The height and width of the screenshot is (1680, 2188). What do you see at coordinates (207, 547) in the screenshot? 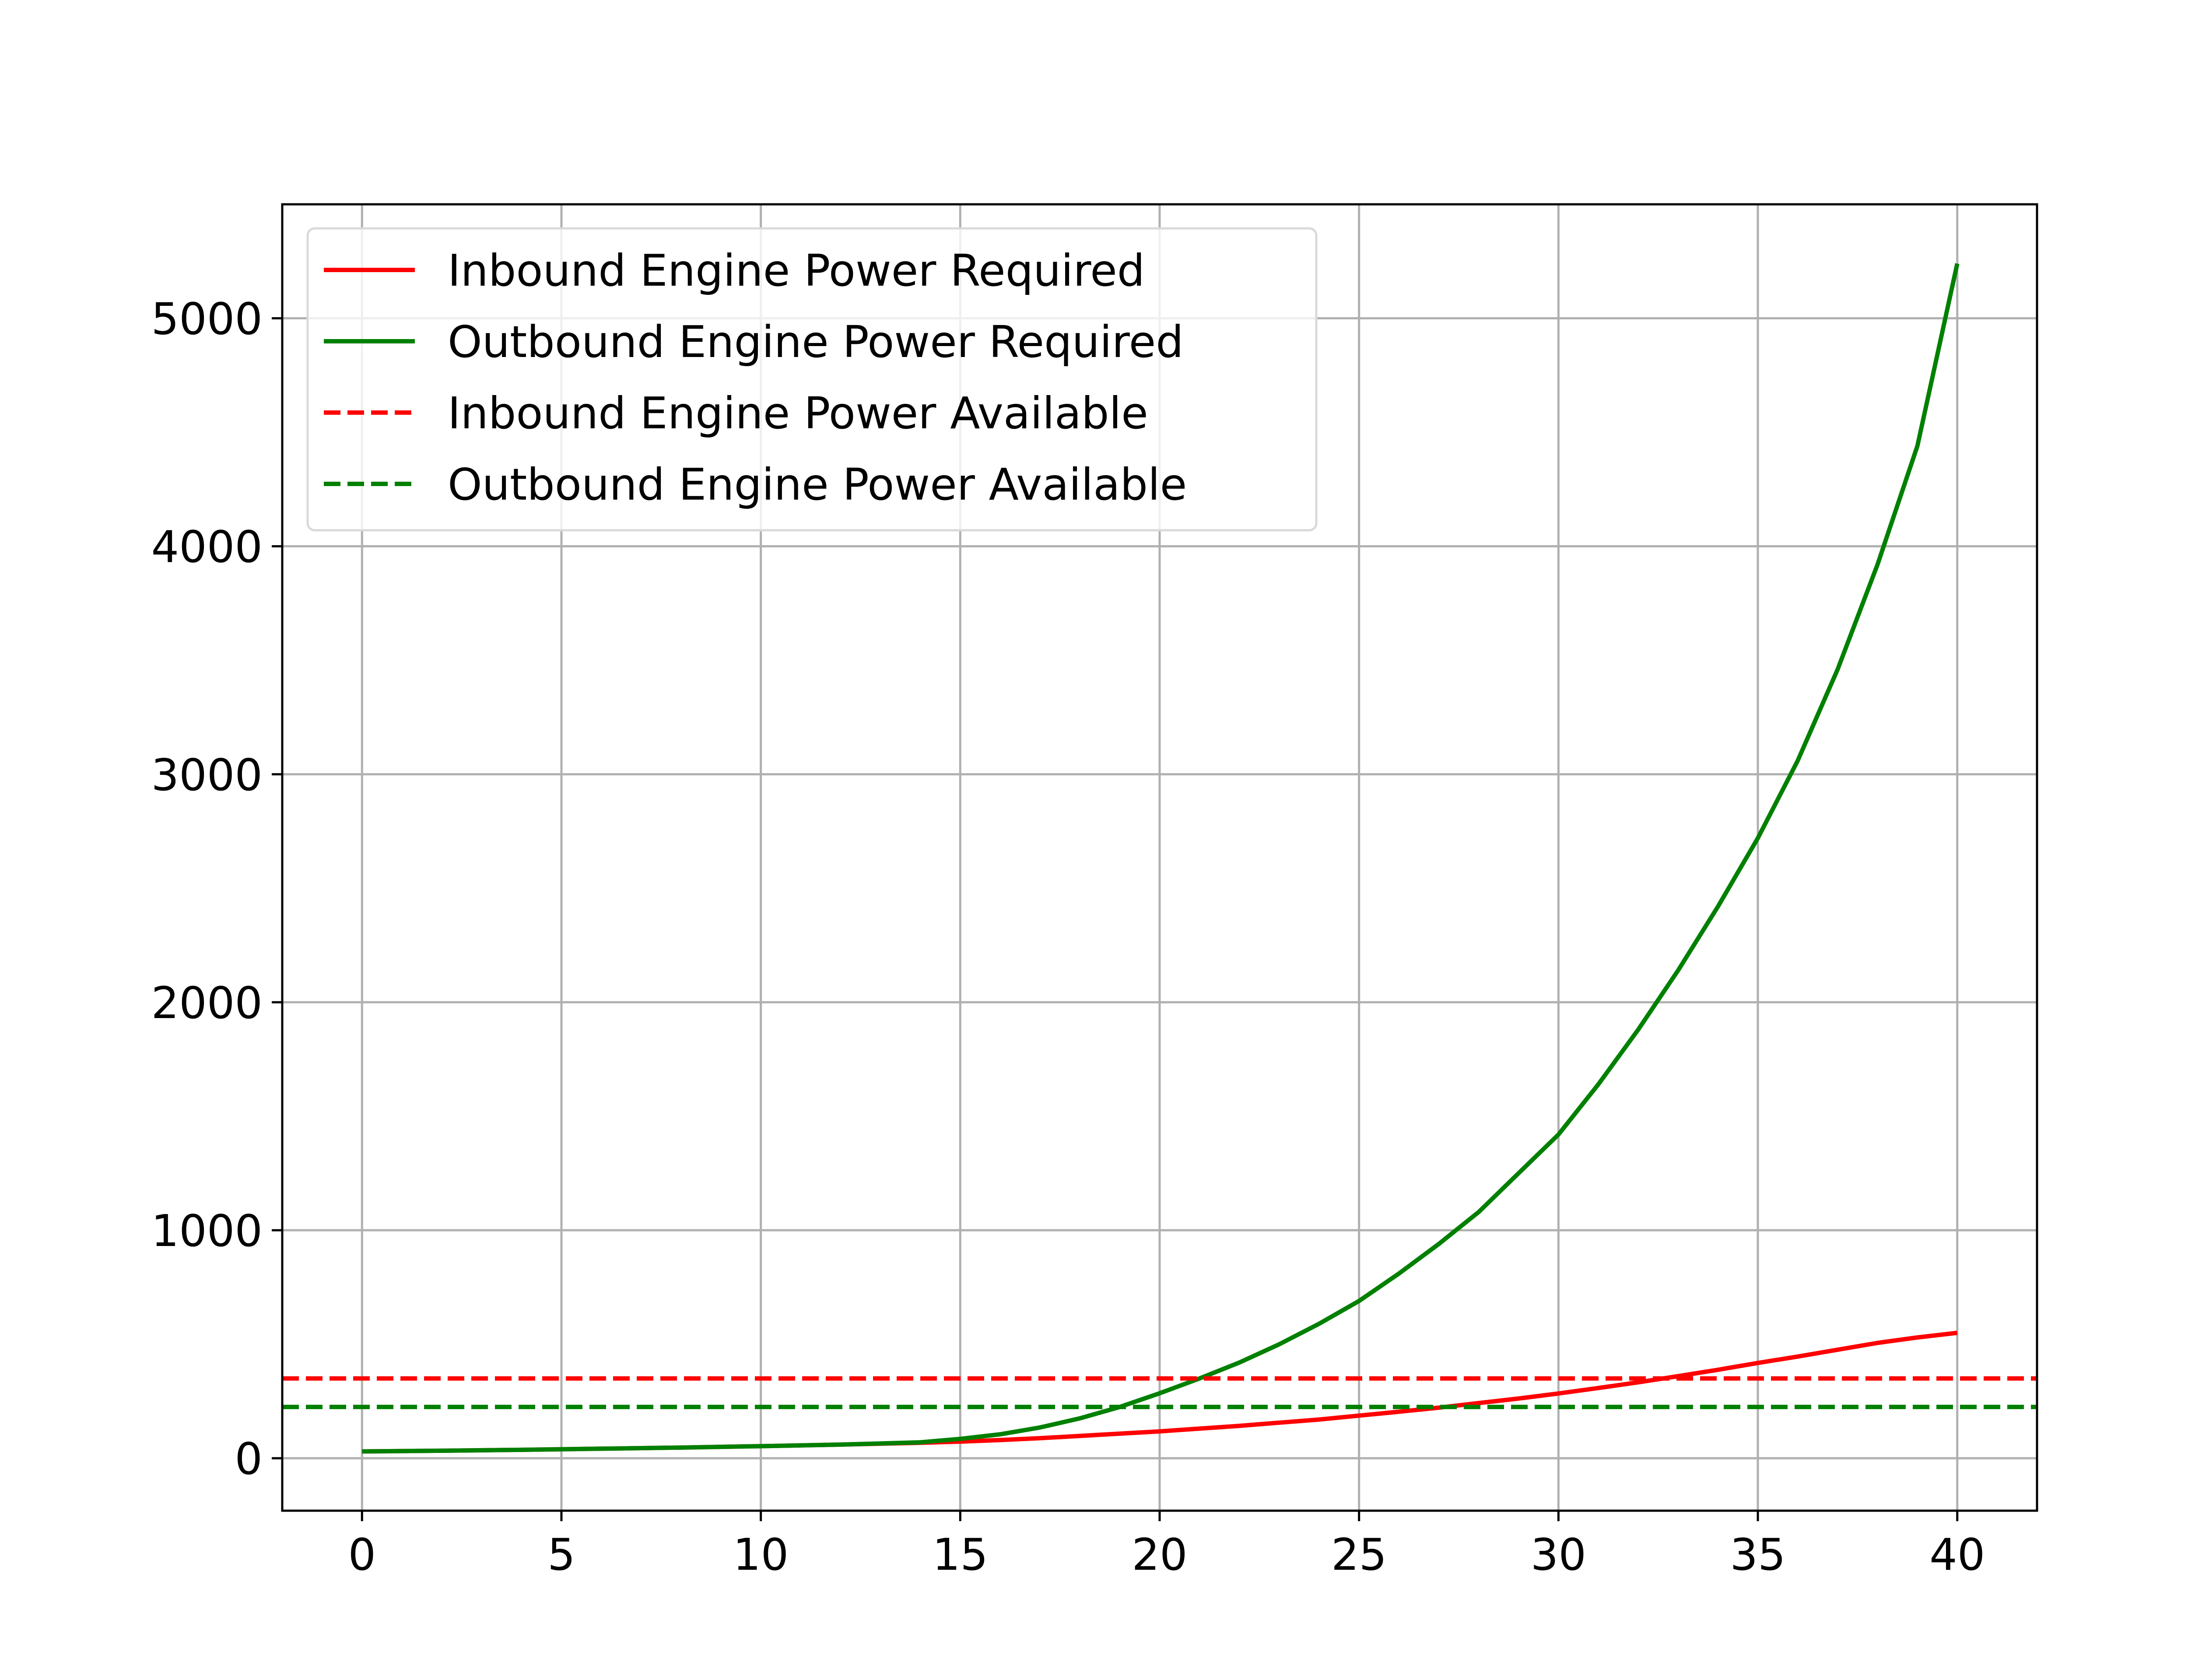
I see `y-tick-label: 4000` at bounding box center [207, 547].